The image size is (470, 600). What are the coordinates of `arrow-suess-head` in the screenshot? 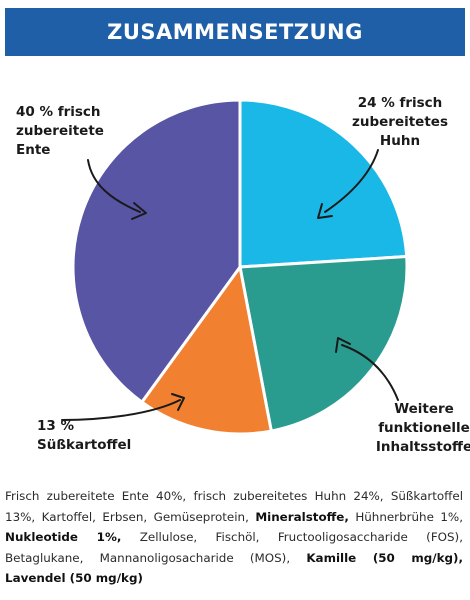 It's located at (178, 402).